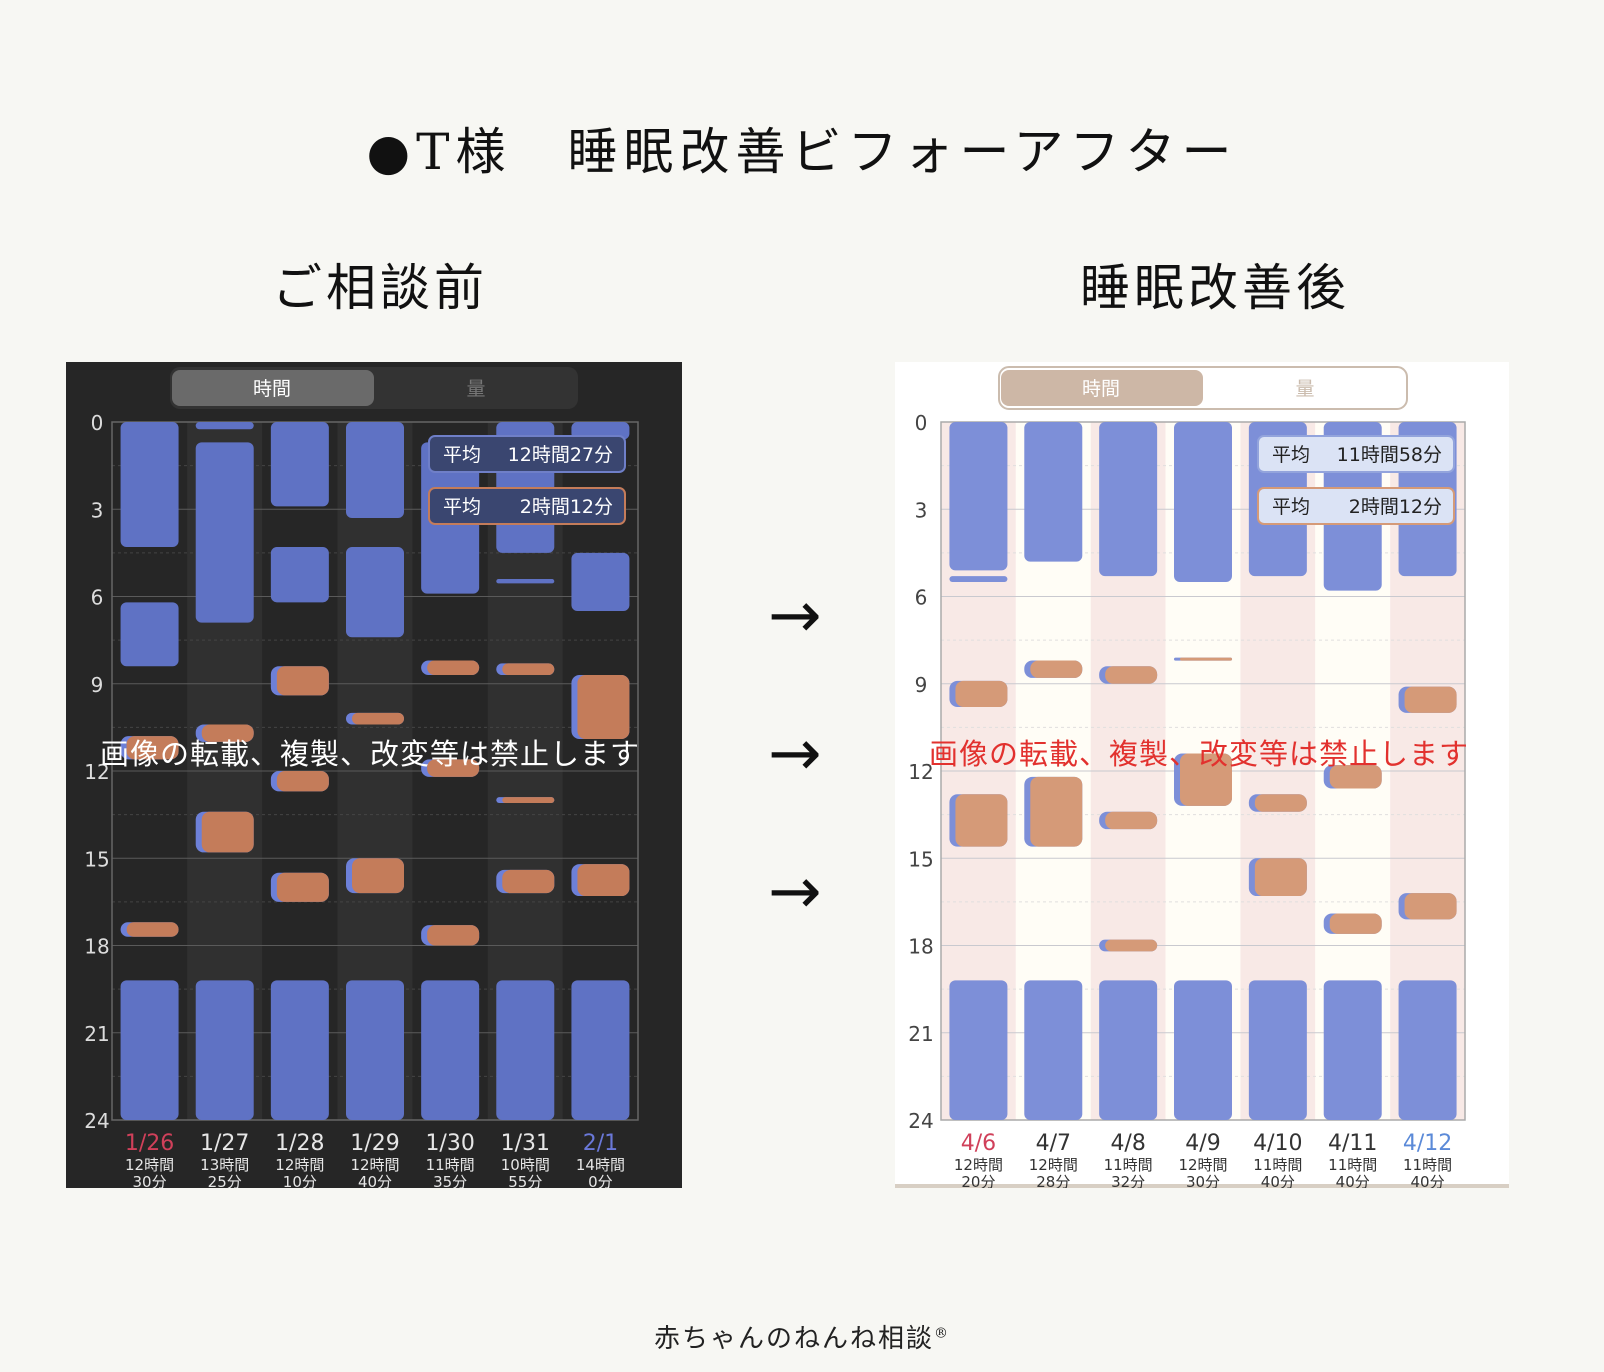 This screenshot has height=1372, width=1604. I want to click on daily-total-minutes: 0分, so click(600, 1180).